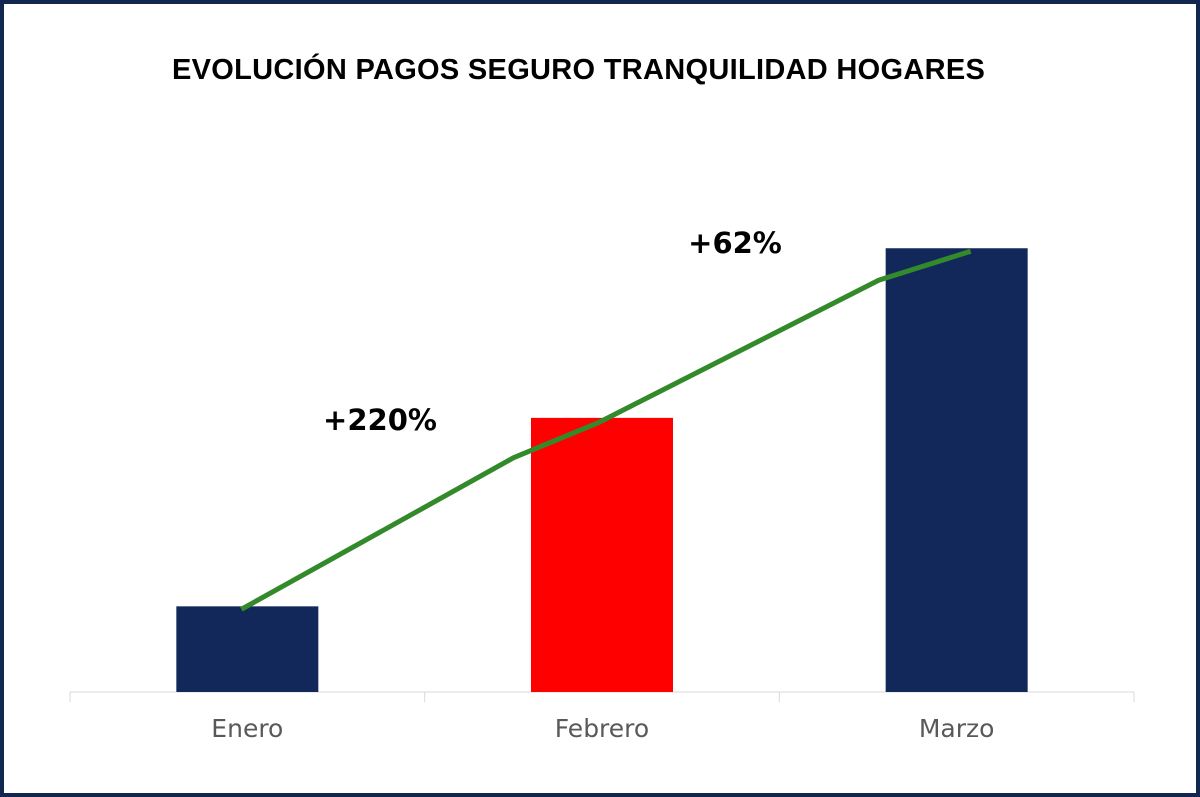  I want to click on category-label: Enero, so click(247, 728).